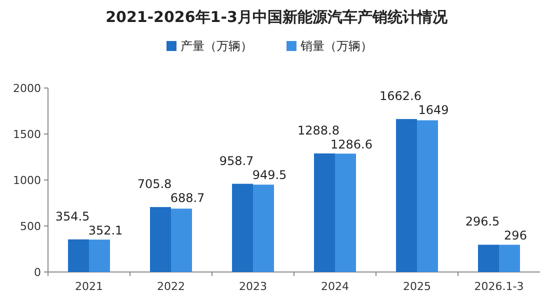  Describe the element at coordinates (351, 144) in the screenshot. I see `data-label: 1286.6` at that location.